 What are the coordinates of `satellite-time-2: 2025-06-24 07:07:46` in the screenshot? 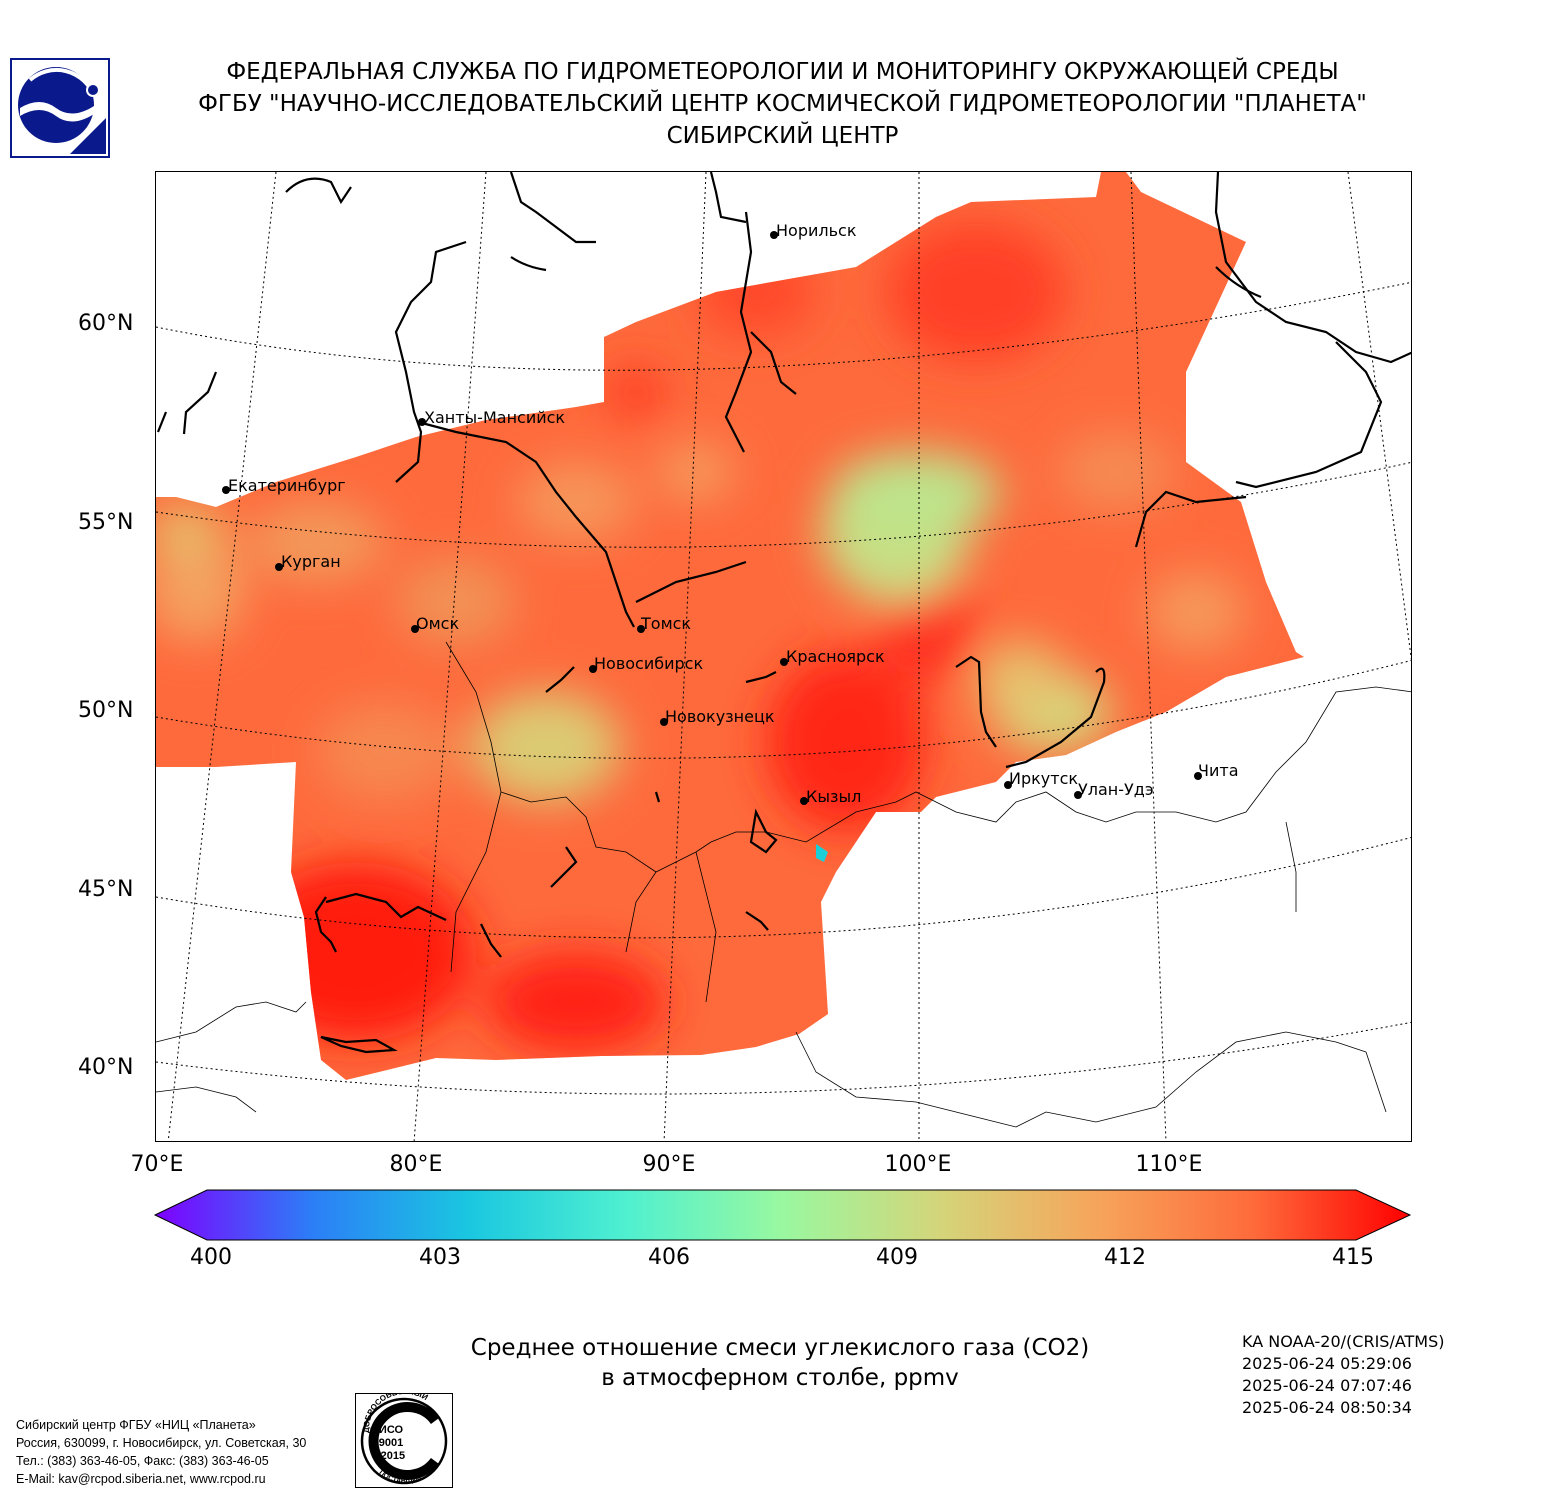 It's located at (1327, 1385).